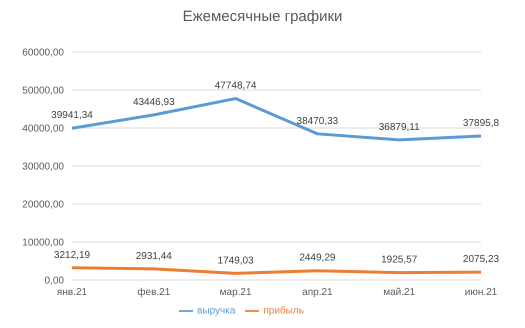 The height and width of the screenshot is (328, 525). What do you see at coordinates (154, 256) in the screenshot?
I see `data-label: 2931,44` at bounding box center [154, 256].